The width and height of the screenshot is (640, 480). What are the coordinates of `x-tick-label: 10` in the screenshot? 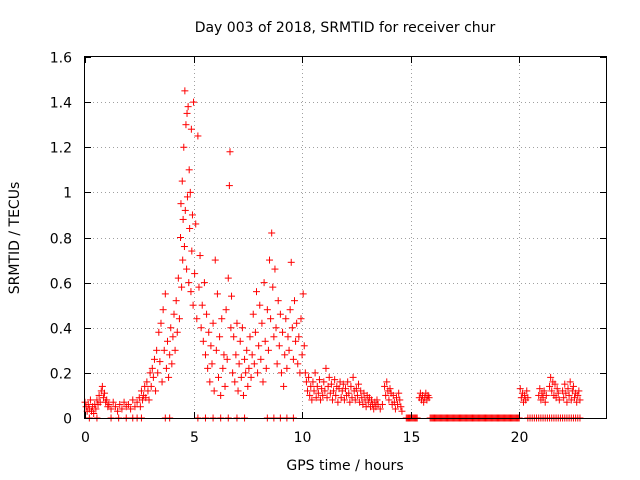 It's located at (303, 438).